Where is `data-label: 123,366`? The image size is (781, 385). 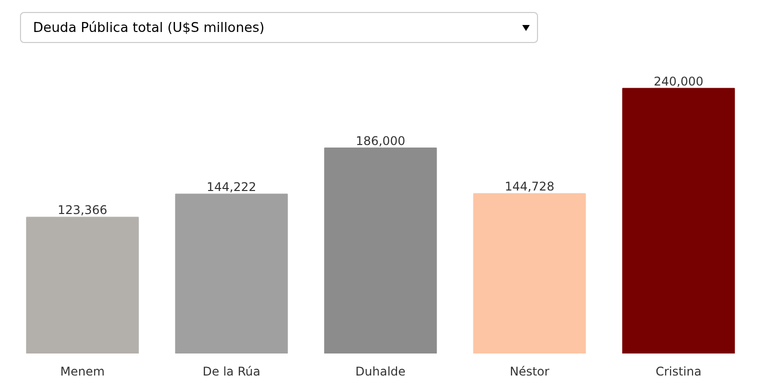
data-label: 123,366 is located at coordinates (83, 210).